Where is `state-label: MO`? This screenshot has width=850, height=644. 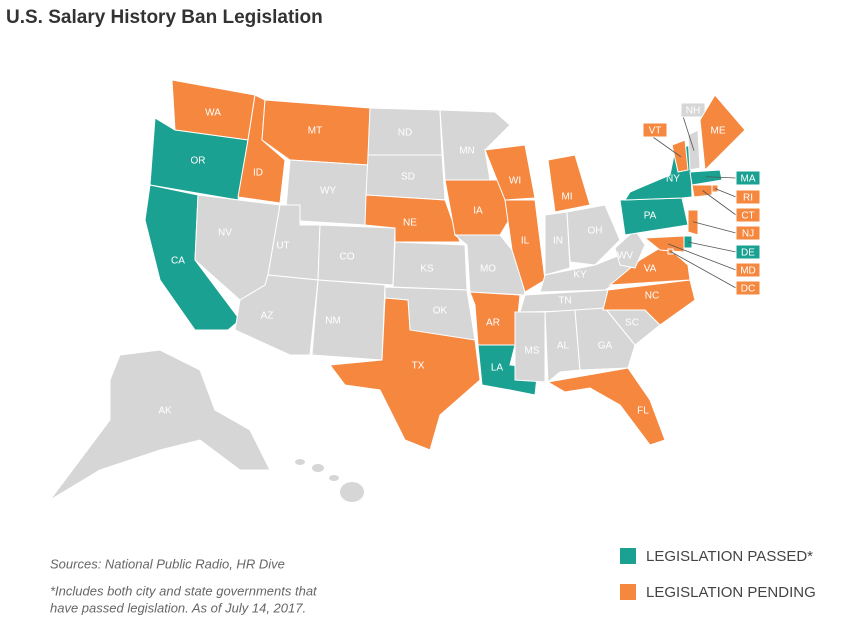
state-label: MO is located at coordinates (488, 269).